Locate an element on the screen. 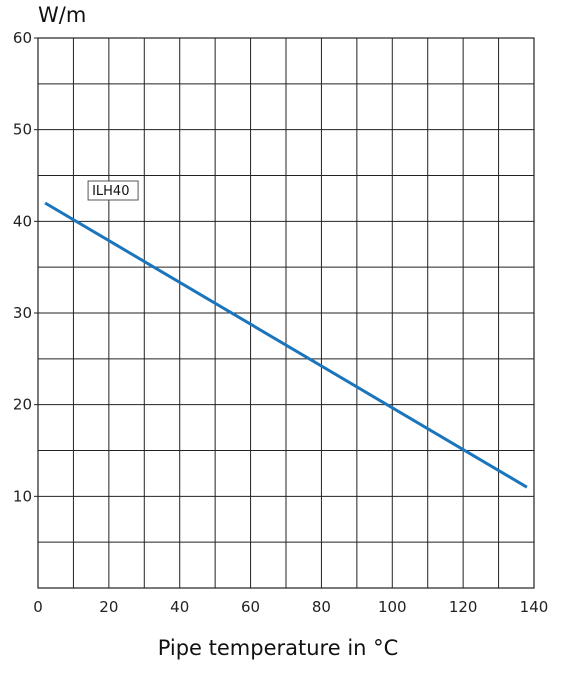  x-tick-label: 40 is located at coordinates (179, 607).